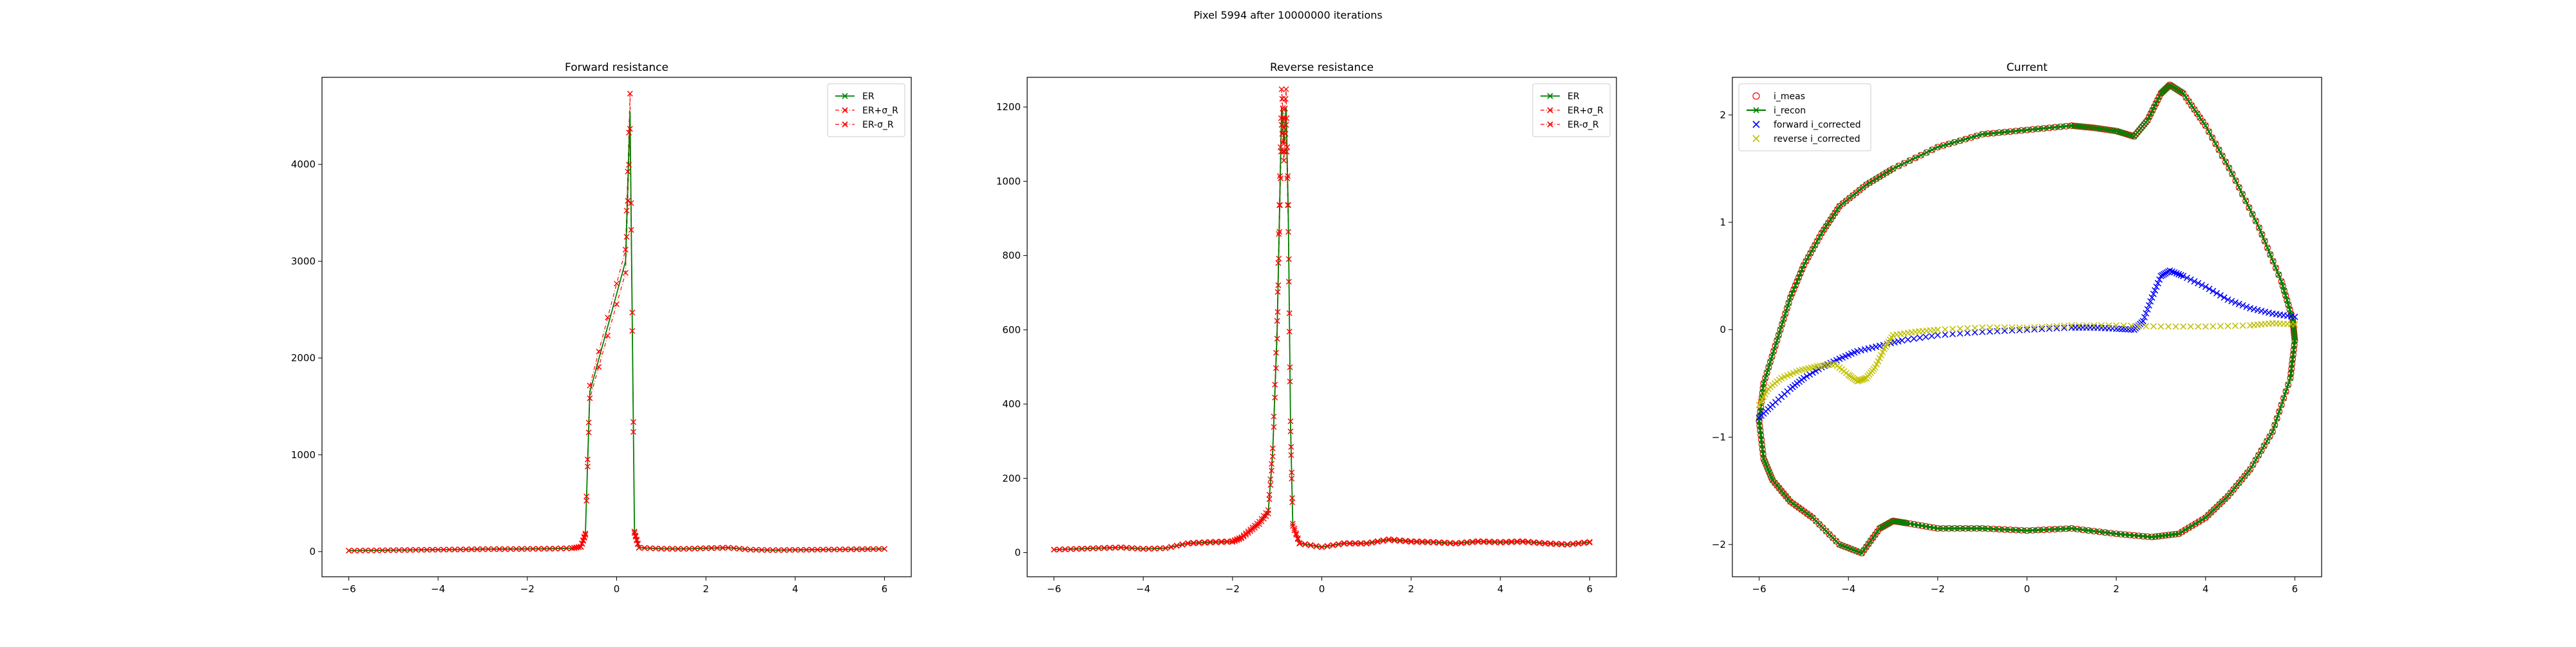 Image resolution: width=2576 pixels, height=647 pixels. I want to click on x-tick-label: −6, so click(349, 589).